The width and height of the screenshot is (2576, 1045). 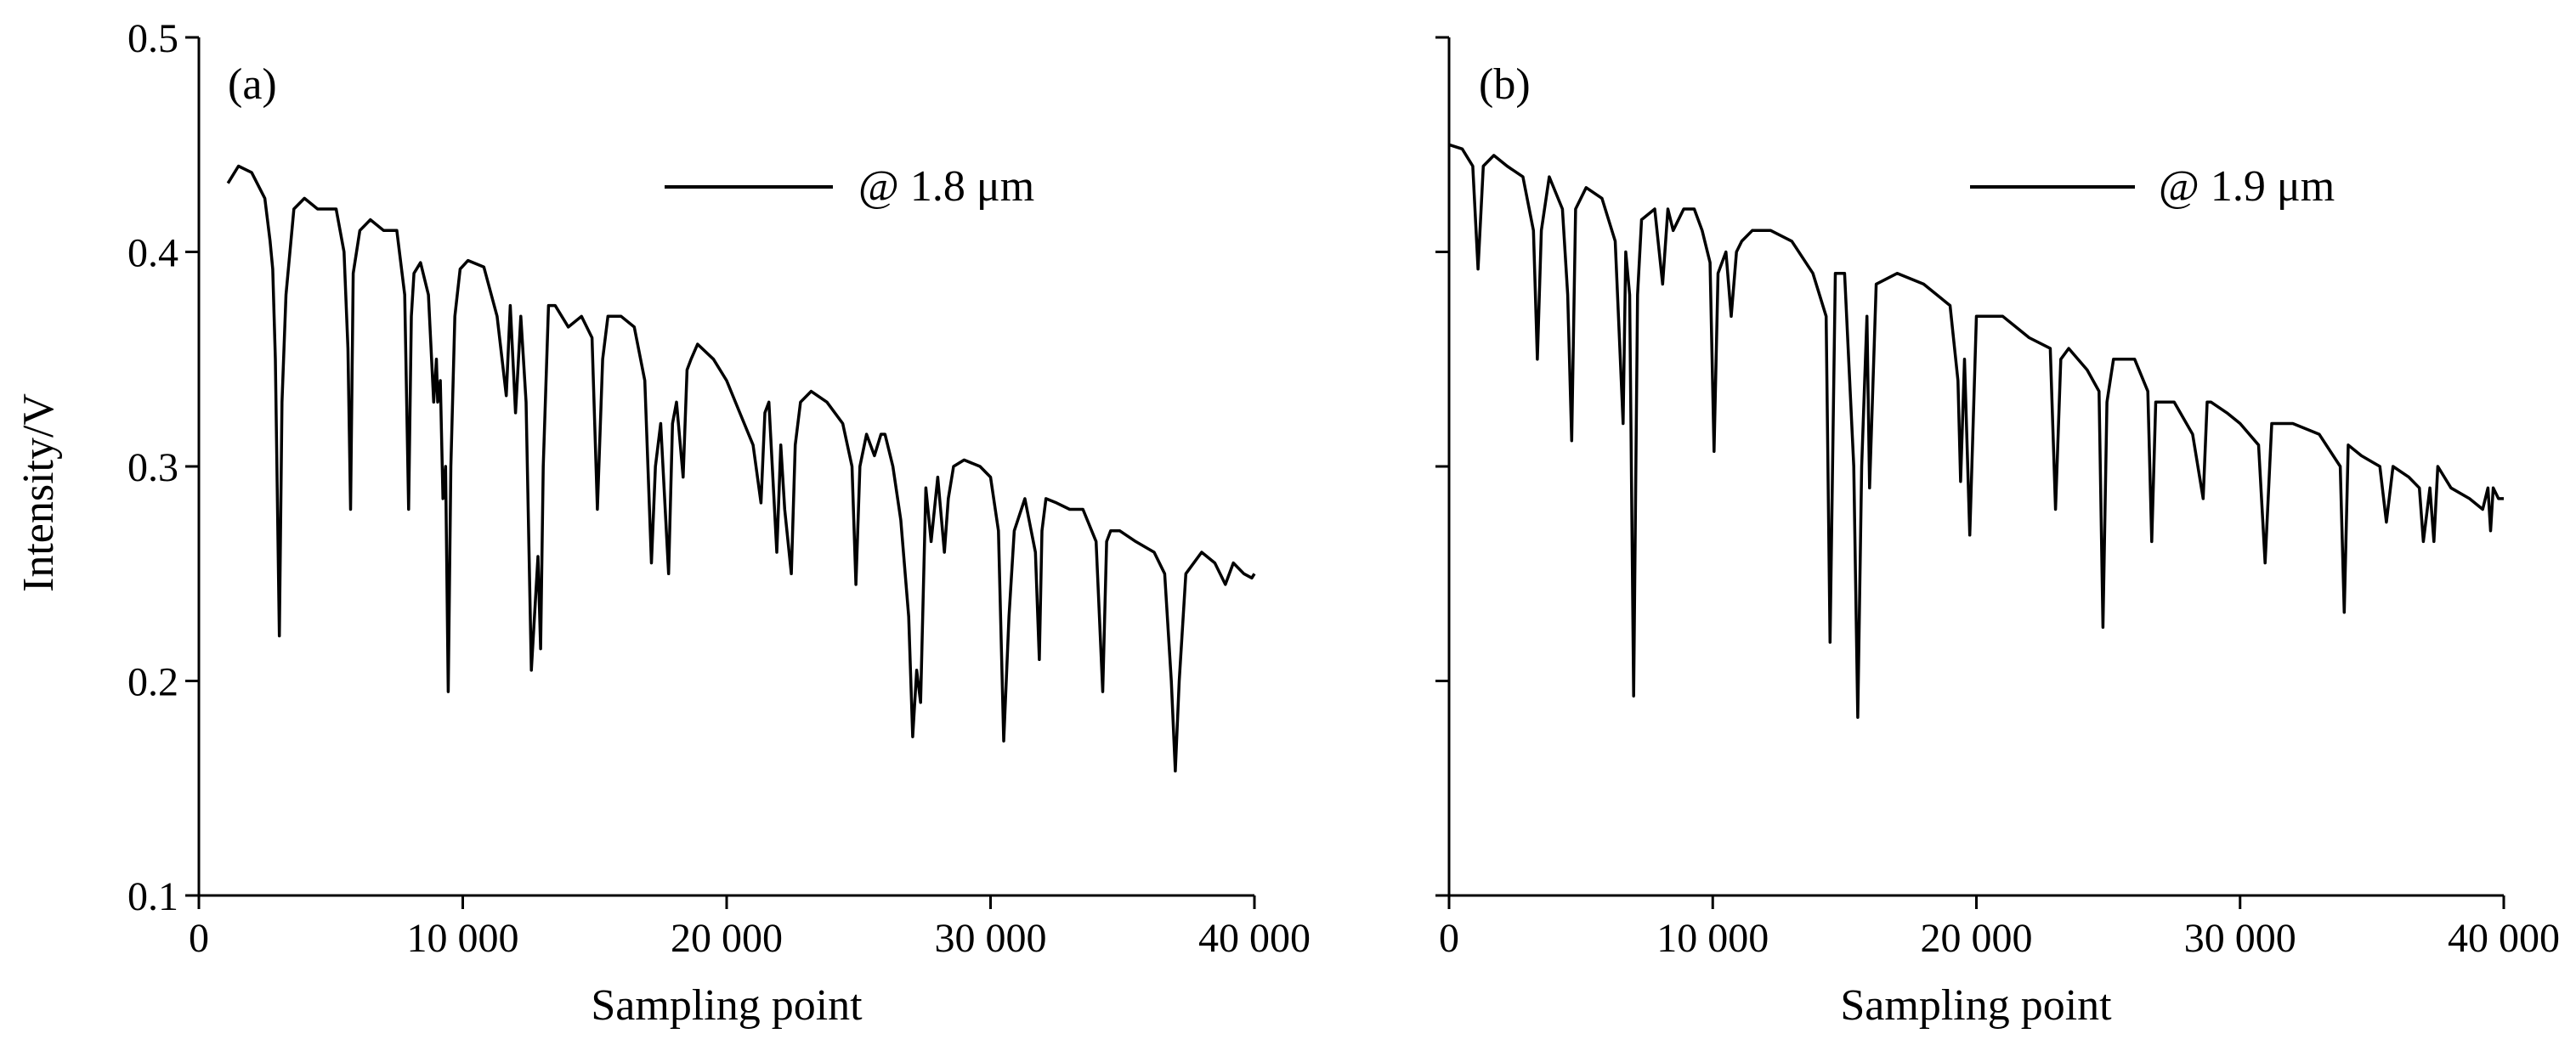 I want to click on panel-b-x-axis-title: Sampling point, so click(x=1976, y=1005).